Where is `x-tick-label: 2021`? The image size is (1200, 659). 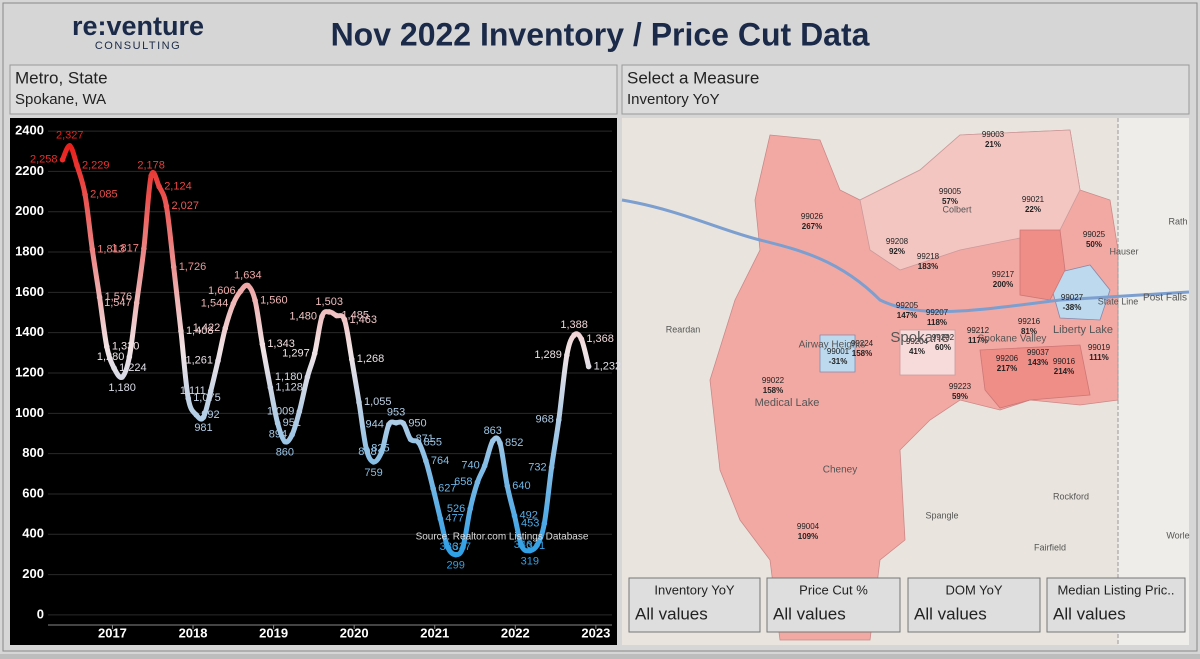
x-tick-label: 2021 is located at coordinates (434, 632).